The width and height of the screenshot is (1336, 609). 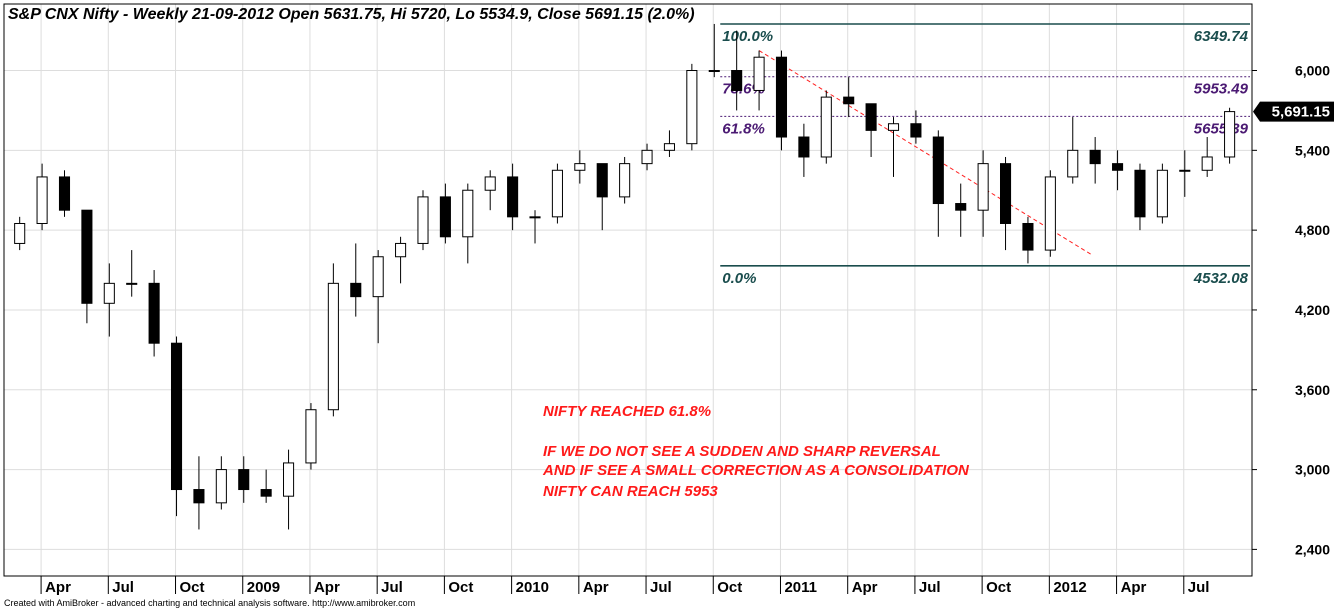 I want to click on x-tick-label: 2009, so click(x=263, y=587).